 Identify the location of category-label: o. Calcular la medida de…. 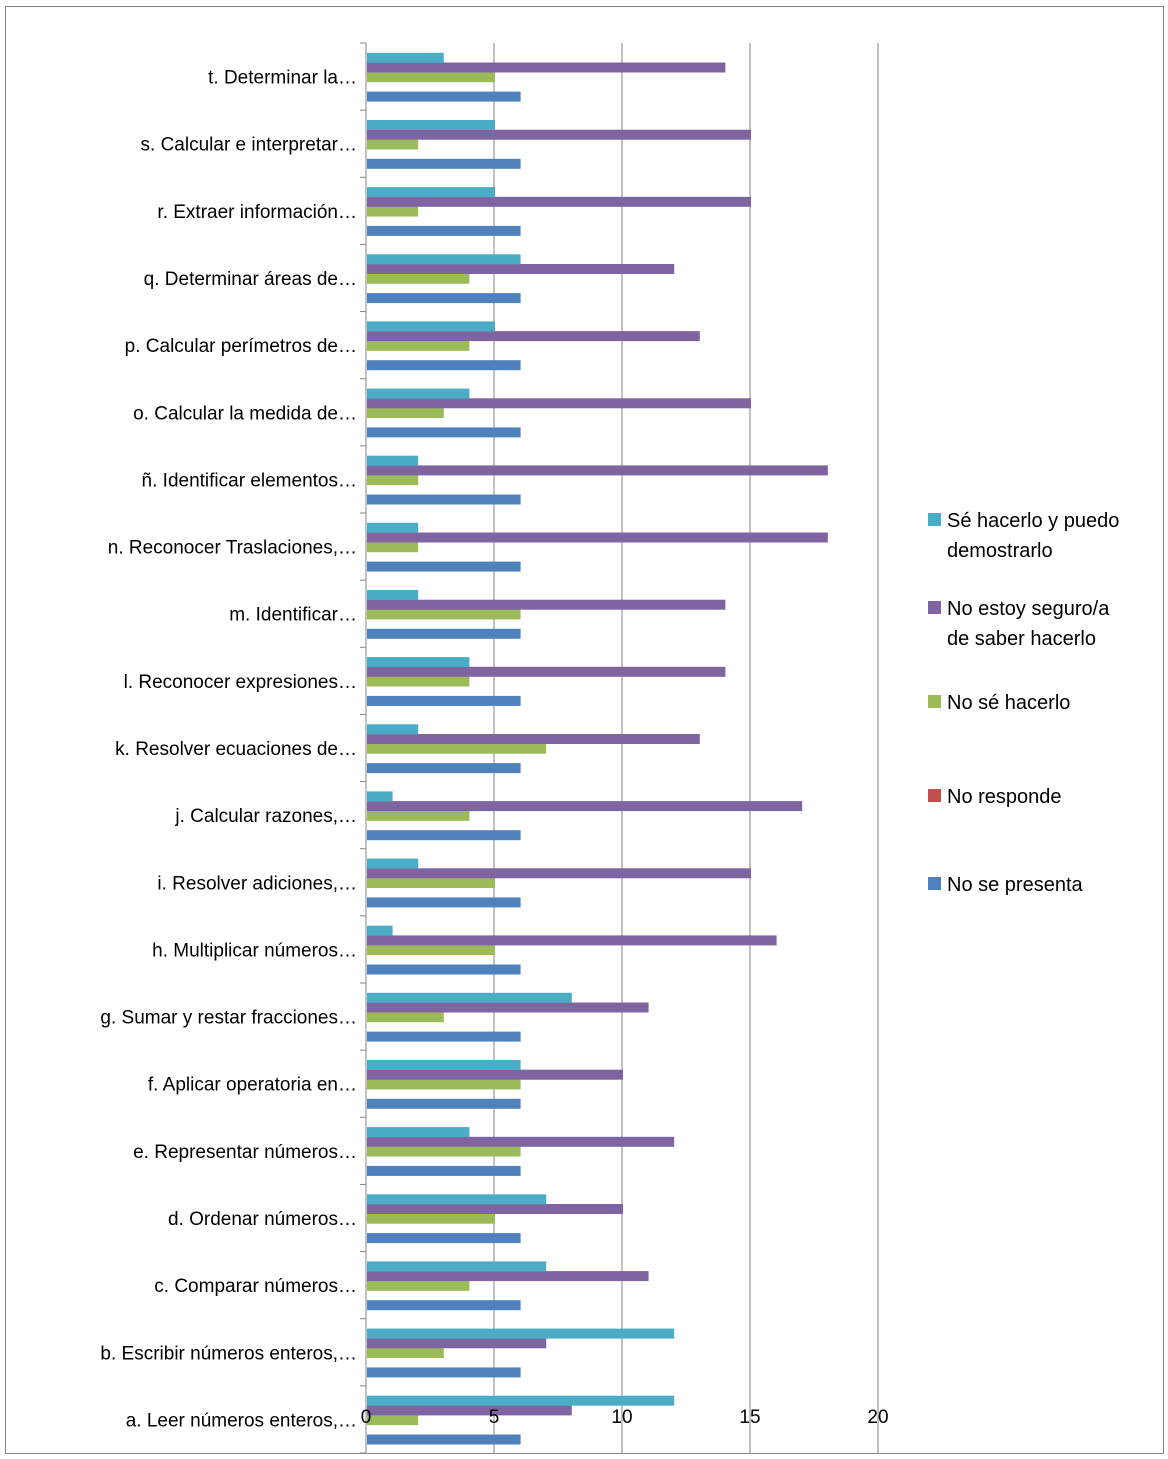
(245, 413).